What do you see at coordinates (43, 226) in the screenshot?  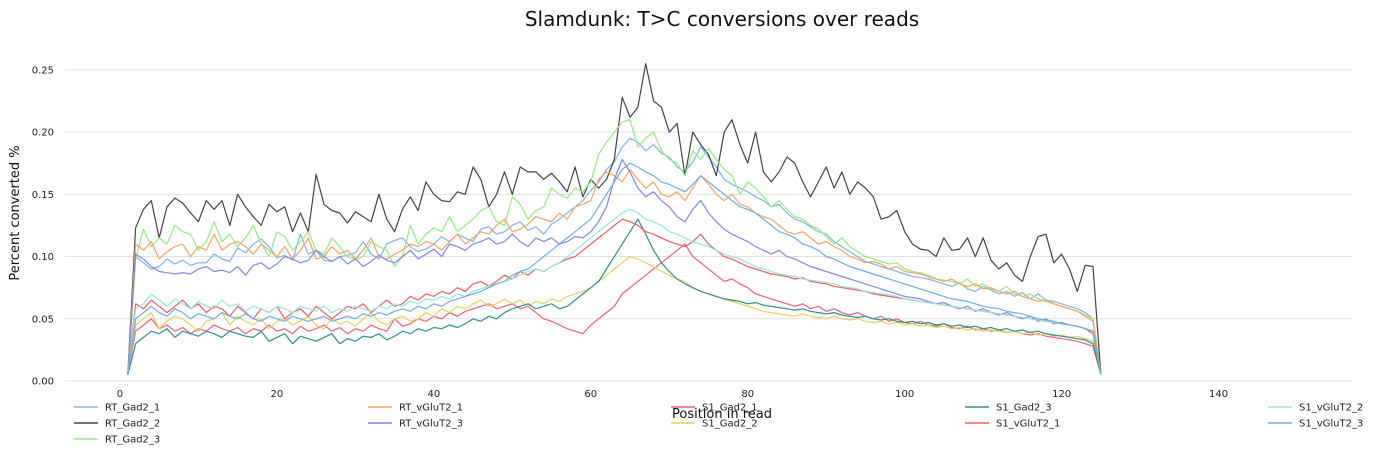 I see `y-axis-ticks: 0.00 0.05 0.10 0.15 0.20 0.25` at bounding box center [43, 226].